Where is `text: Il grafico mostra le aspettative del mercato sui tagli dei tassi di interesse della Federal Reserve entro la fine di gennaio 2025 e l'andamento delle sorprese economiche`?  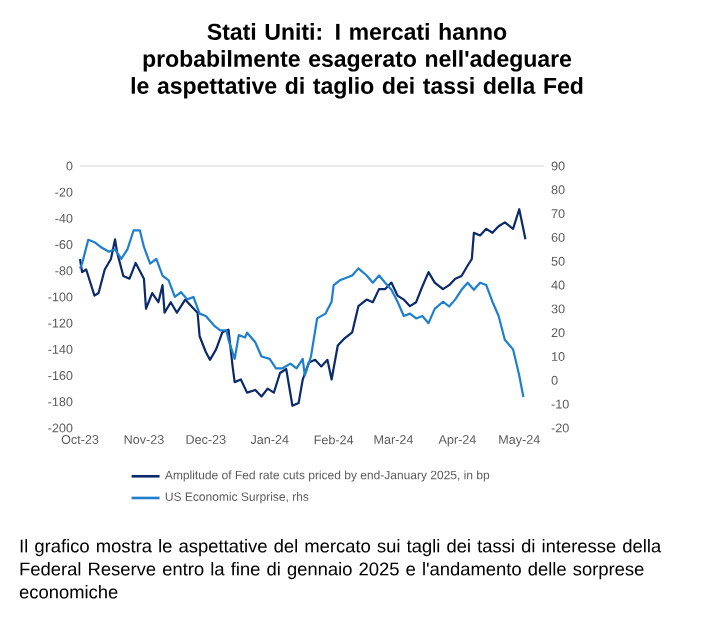
text: Il grafico mostra le aspettative del mercato sui tagli dei tassi di interesse della Federal Reserve entro la fine di gennaio 2025 e l'andamento delle sorprese economiche is located at coordinates (340, 569).